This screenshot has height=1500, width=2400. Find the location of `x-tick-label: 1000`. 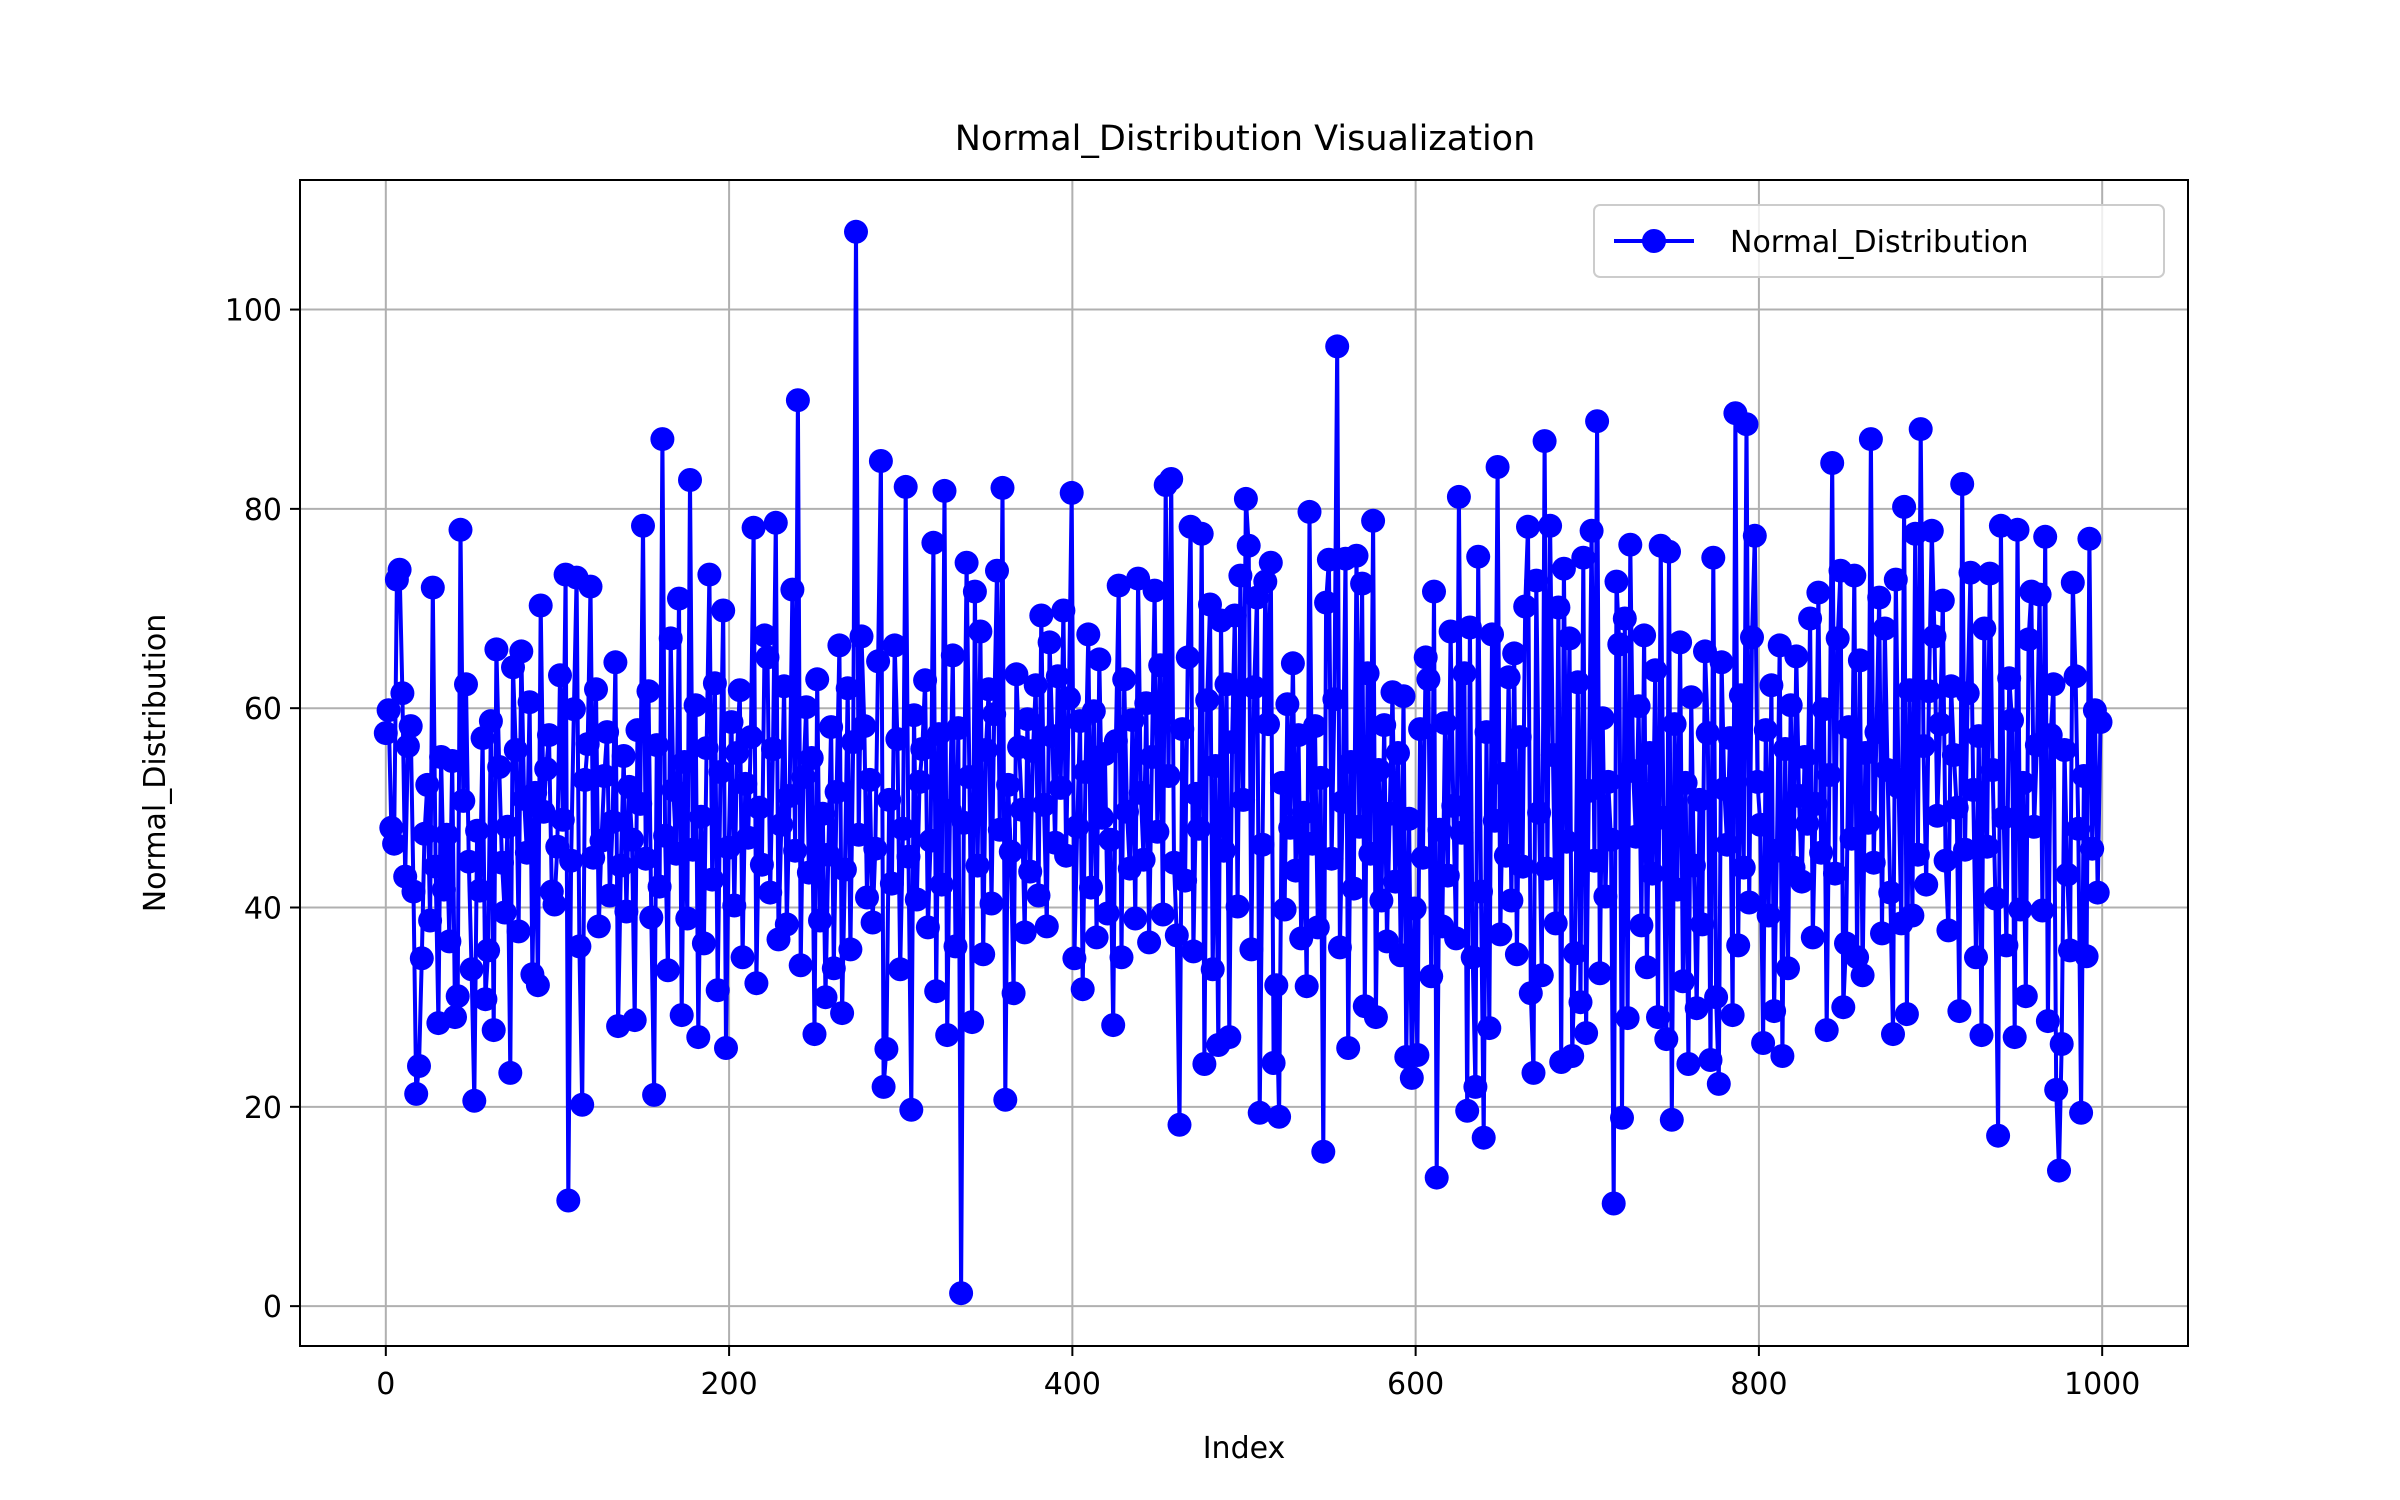

x-tick-label: 1000 is located at coordinates (2102, 1384).